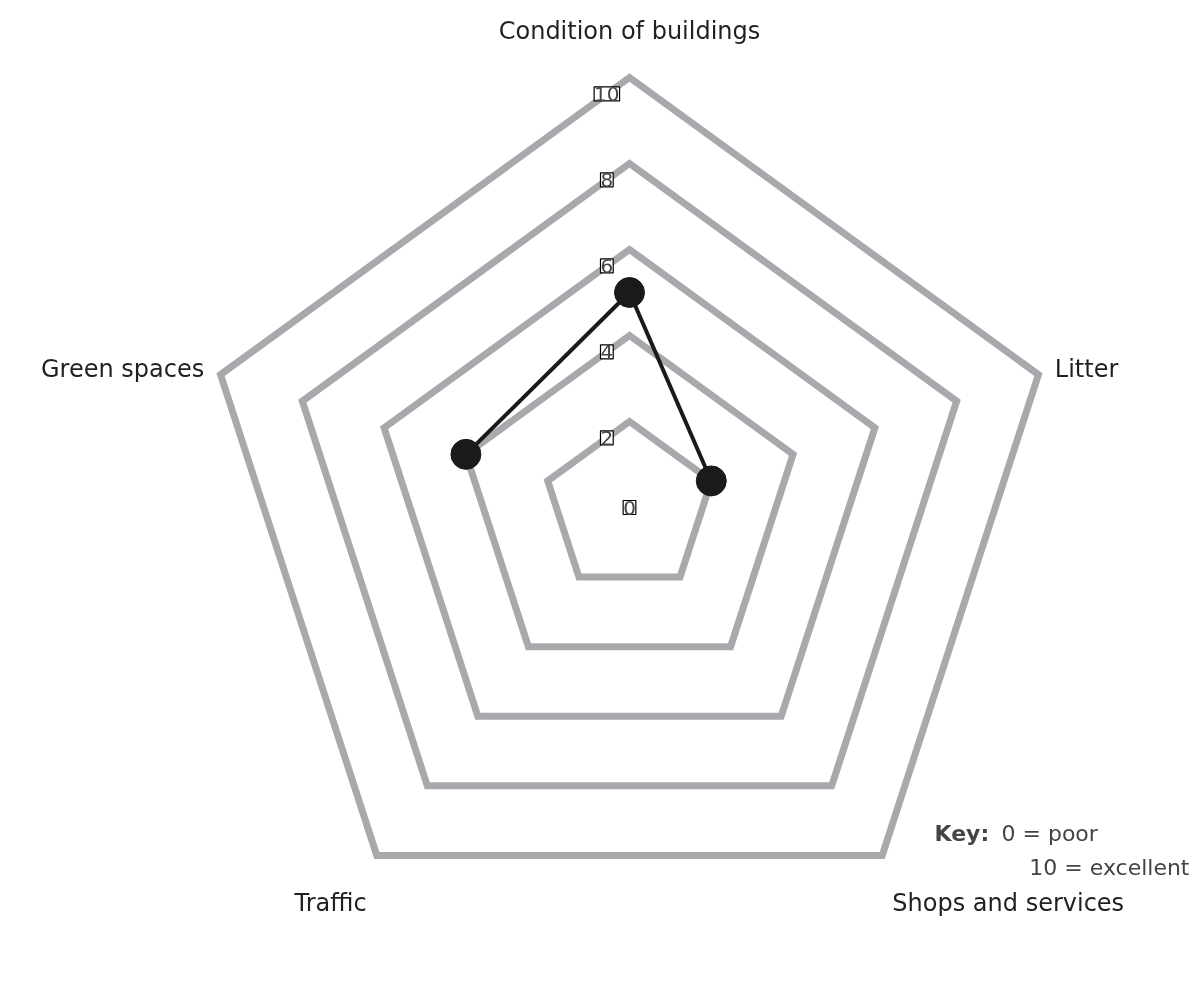  What do you see at coordinates (330, 903) in the screenshot?
I see `spoke-label: Traffic` at bounding box center [330, 903].